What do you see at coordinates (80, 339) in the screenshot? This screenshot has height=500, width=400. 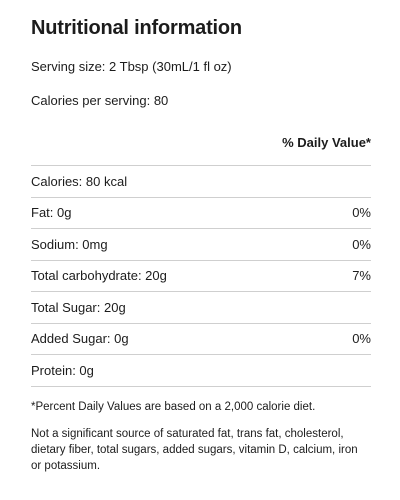 I see `nutrient-label: Added Sugar: 0g` at bounding box center [80, 339].